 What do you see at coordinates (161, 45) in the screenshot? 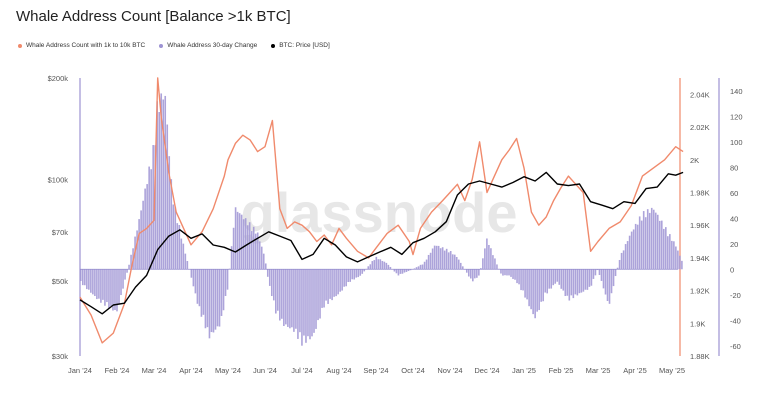
I see `legend-marker-30d-change` at bounding box center [161, 45].